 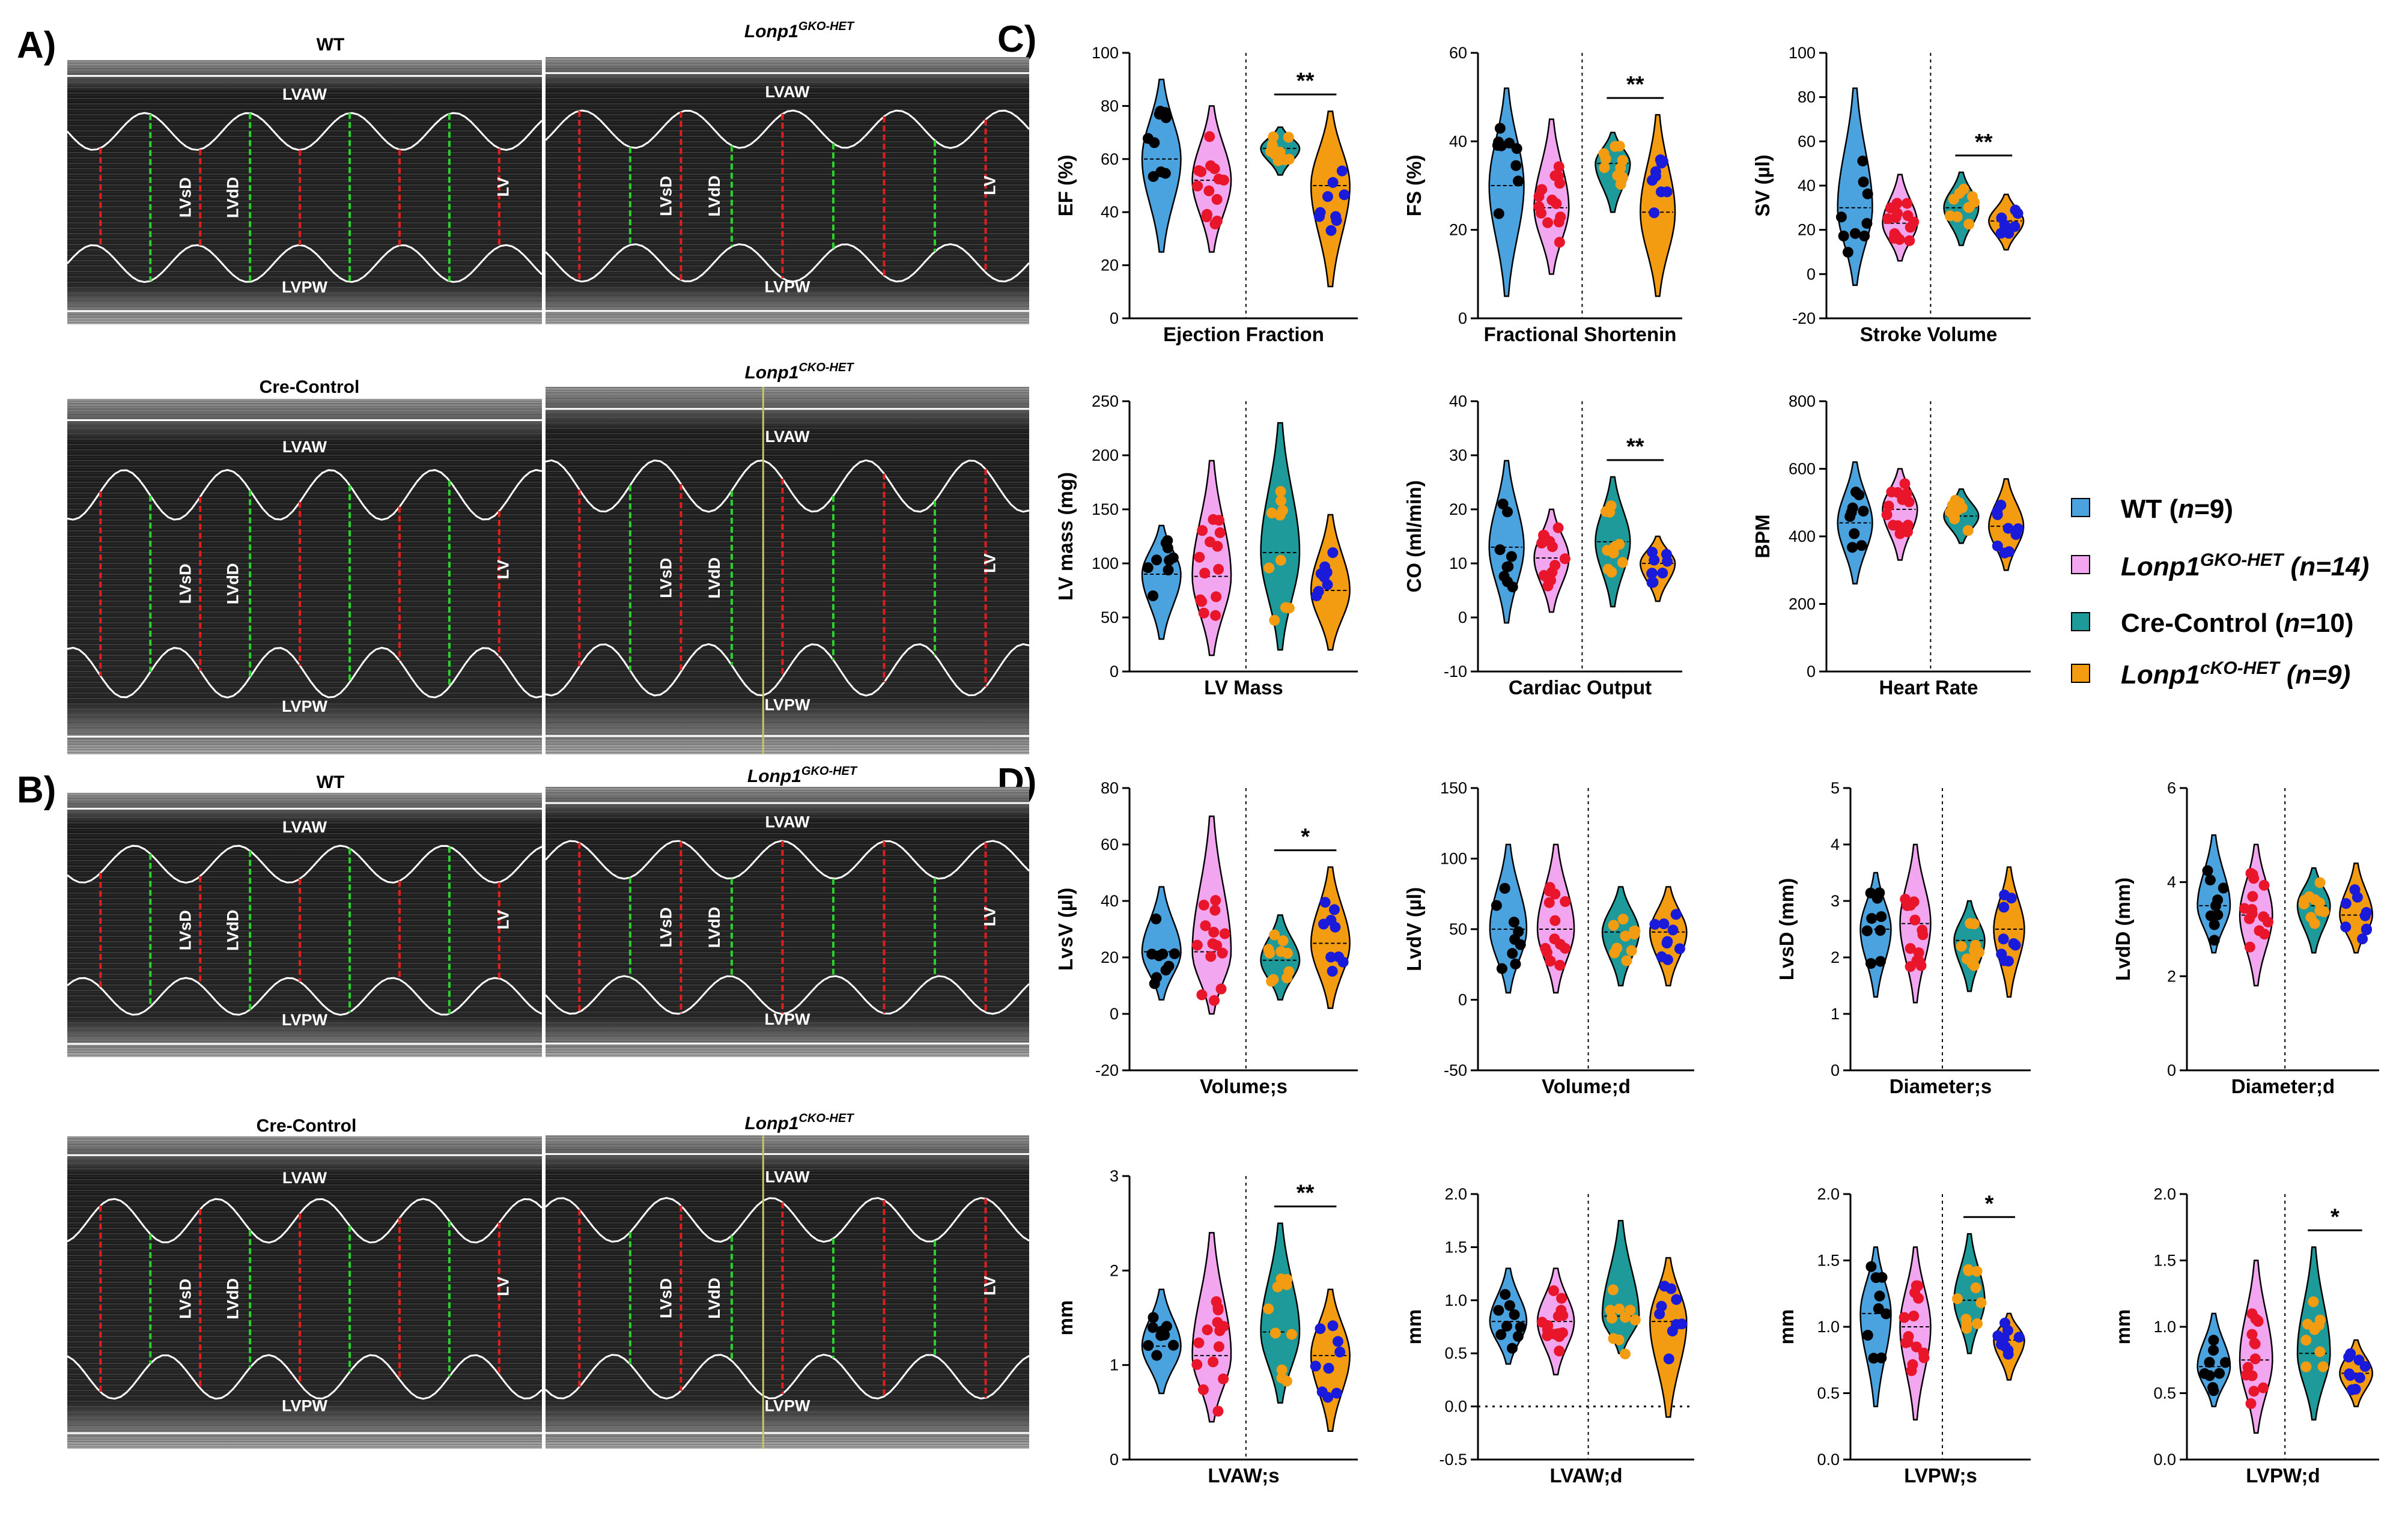 I want to click on y-axis-label: LvdV (µl), so click(x=1414, y=929).